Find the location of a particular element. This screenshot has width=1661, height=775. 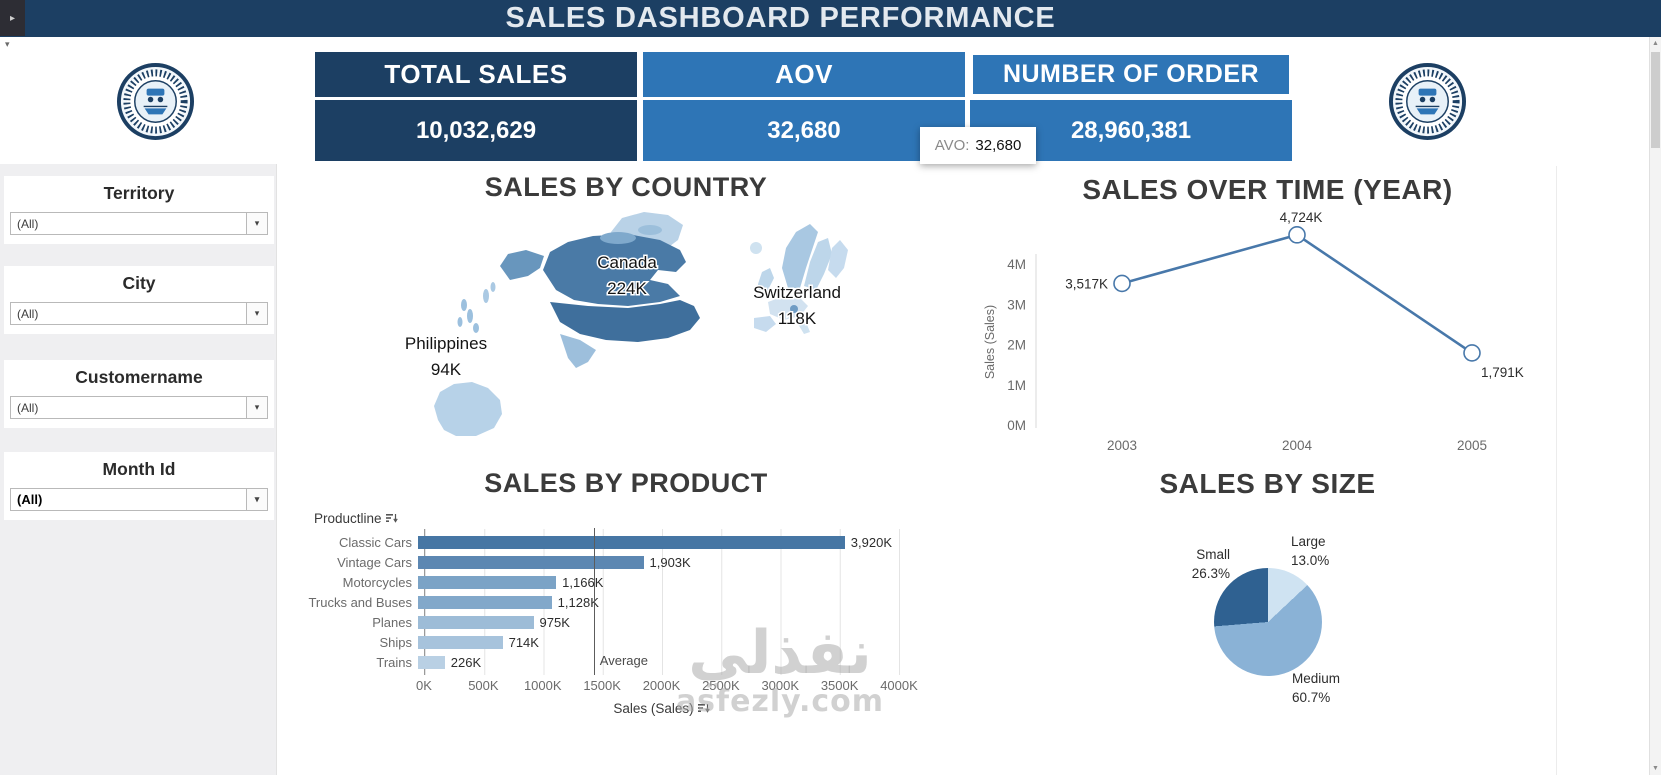

axis-tick-label: 4000K is located at coordinates (899, 685).